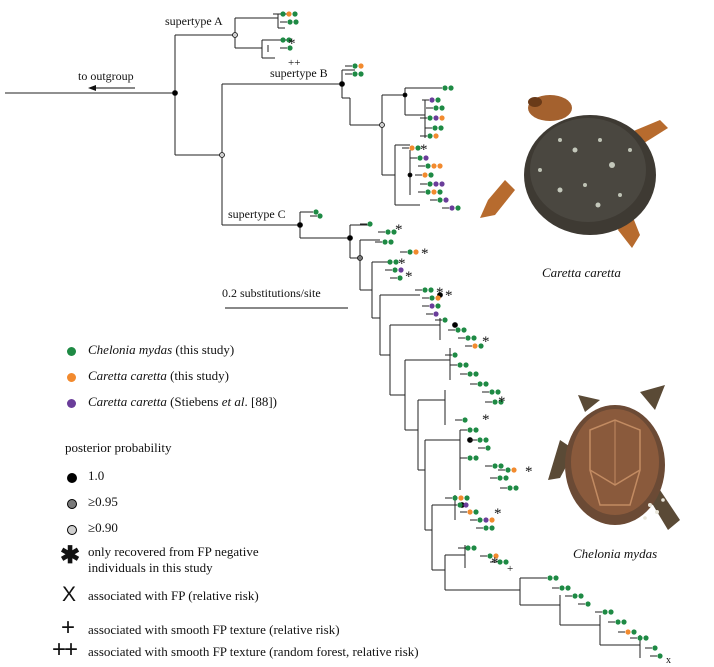 The width and height of the screenshot is (714, 667). What do you see at coordinates (194, 401) in the screenshot?
I see `legend-source: (Stiebens` at bounding box center [194, 401].